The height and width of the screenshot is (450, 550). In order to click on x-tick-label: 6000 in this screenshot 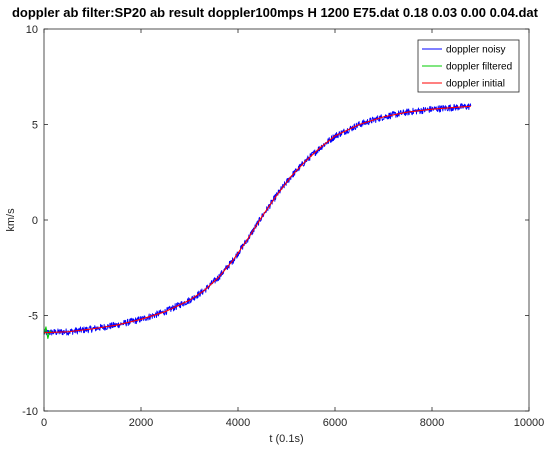, I will do `click(335, 423)`.